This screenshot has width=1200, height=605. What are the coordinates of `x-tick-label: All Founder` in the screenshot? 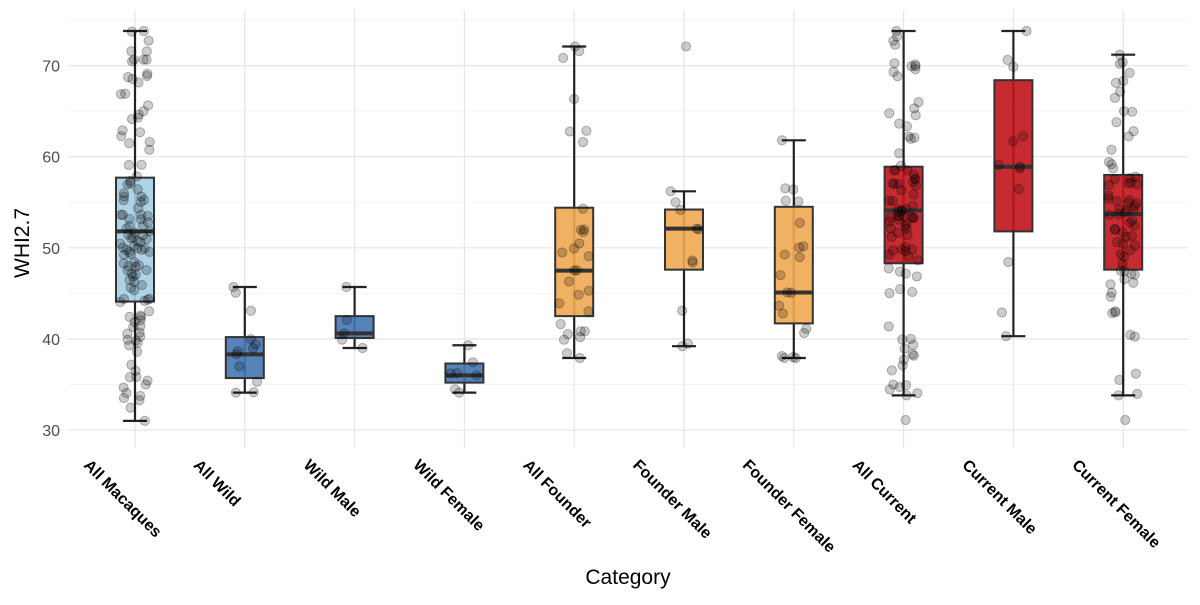 It's located at (556, 494).